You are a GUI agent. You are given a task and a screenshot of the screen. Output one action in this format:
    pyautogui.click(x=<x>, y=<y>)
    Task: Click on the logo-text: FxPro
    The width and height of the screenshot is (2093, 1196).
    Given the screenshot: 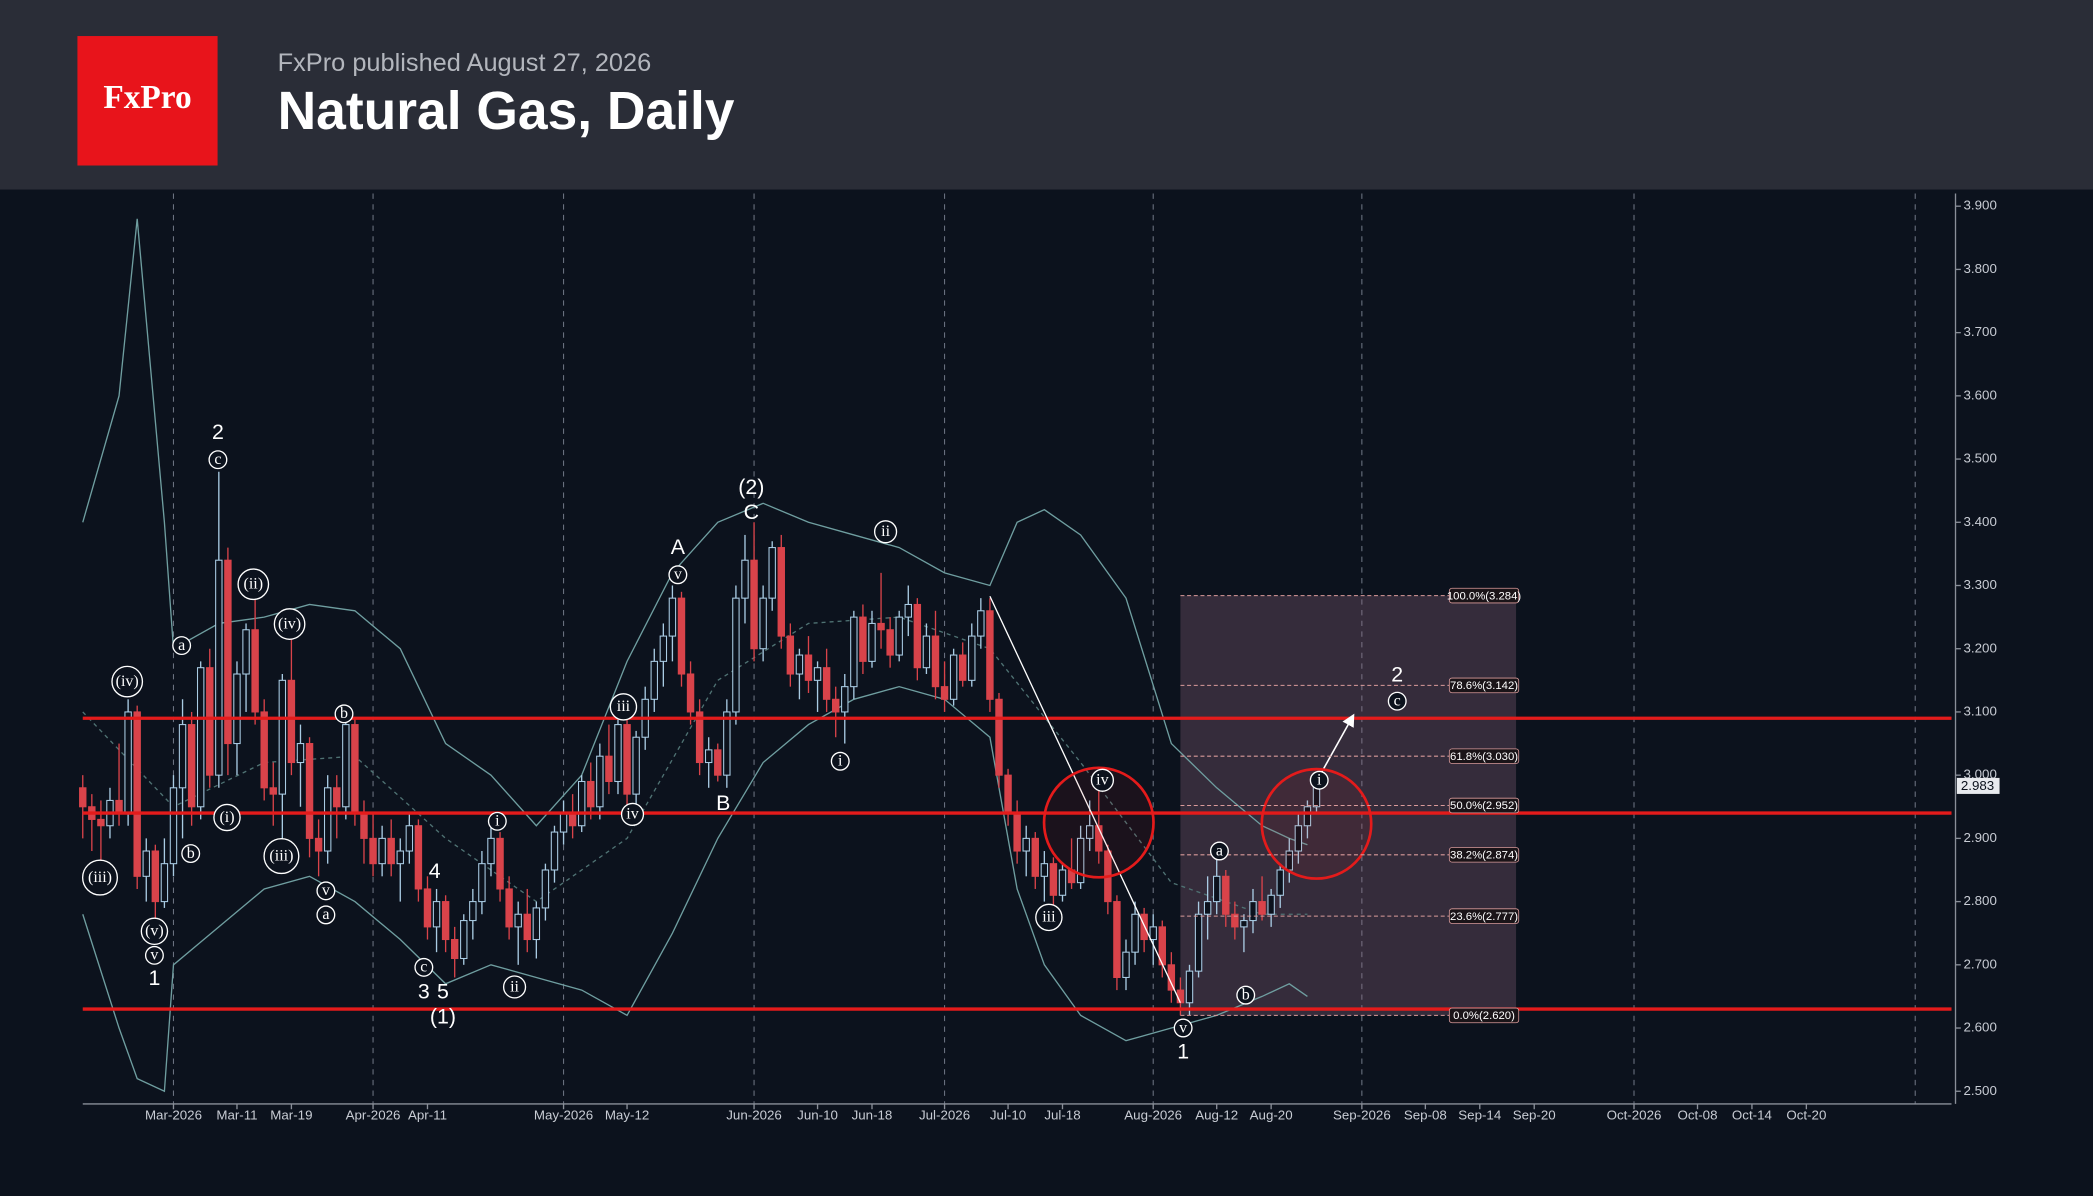 What is the action you would take?
    pyautogui.click(x=147, y=97)
    